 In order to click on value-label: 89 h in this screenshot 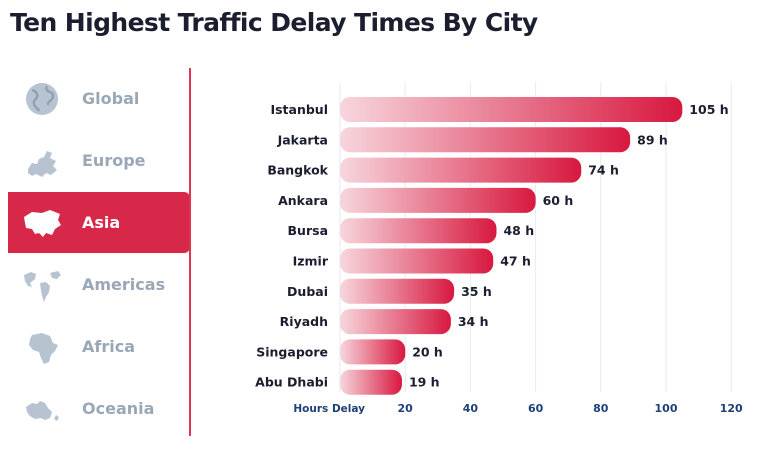, I will do `click(652, 139)`.